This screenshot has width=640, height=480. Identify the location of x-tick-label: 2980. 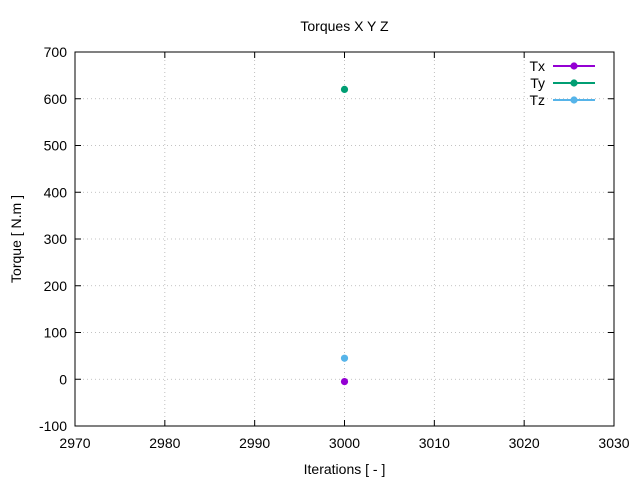
(164, 443).